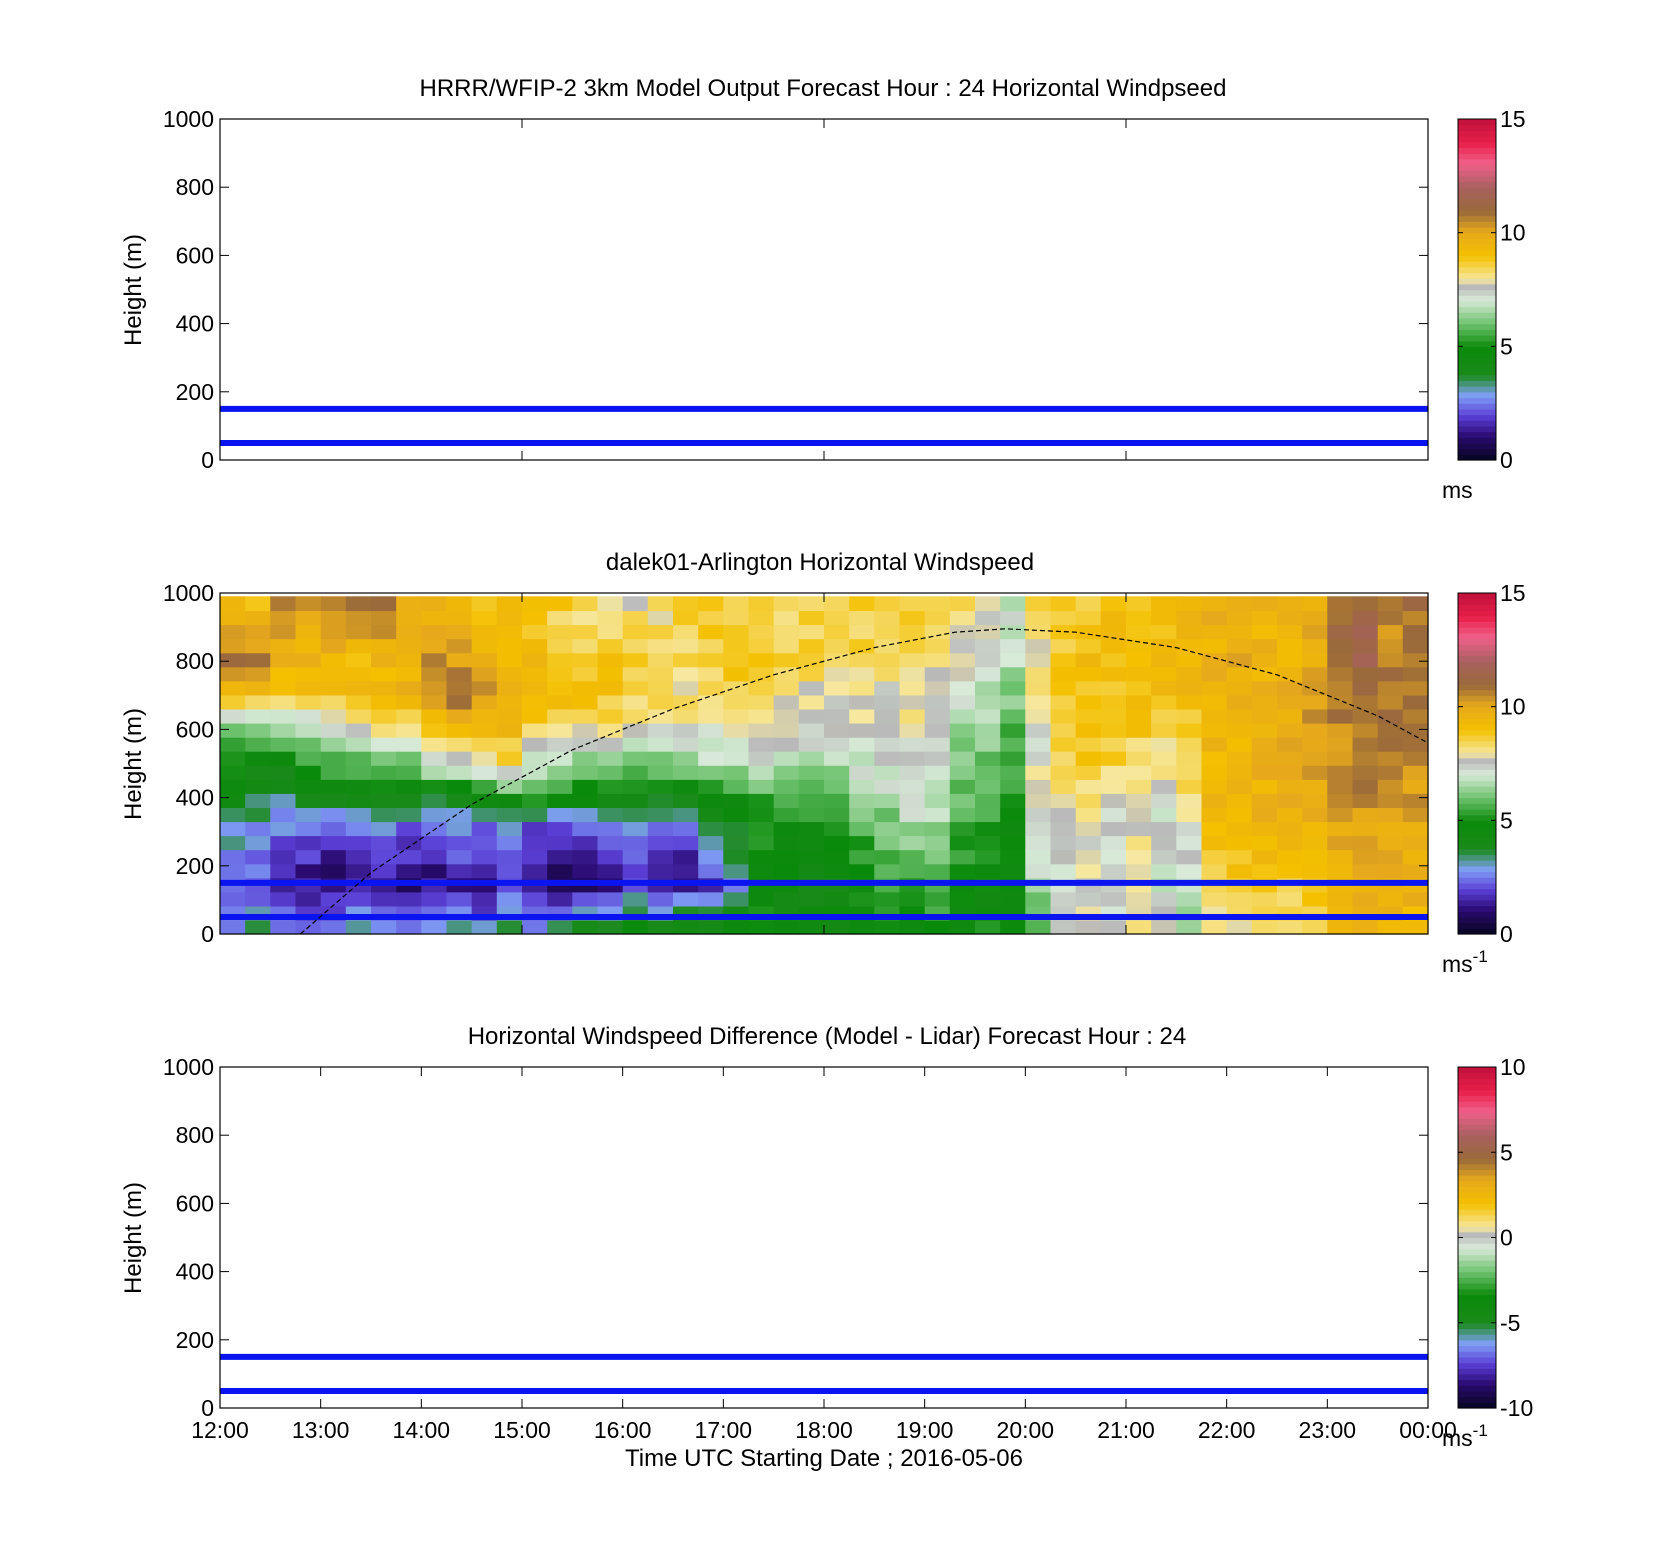  I want to click on x-tick-label: 15:00, so click(522, 1430).